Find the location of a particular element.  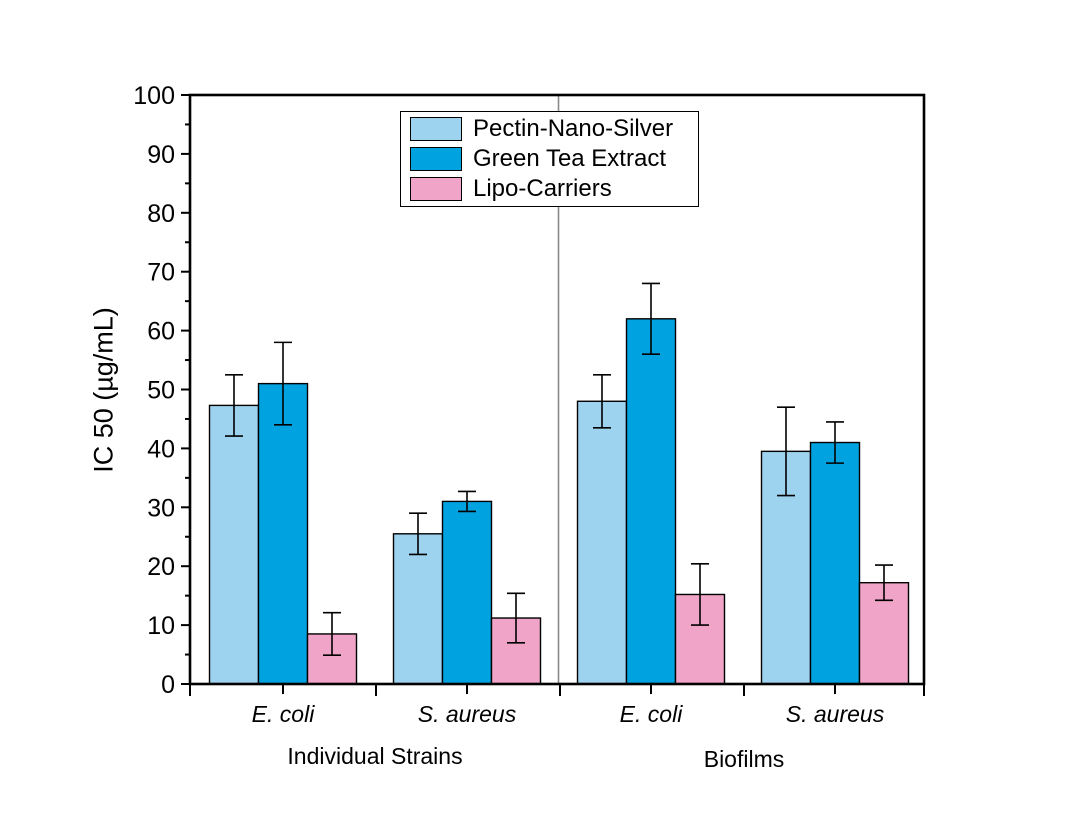

legend-swatch-lipo-carriers is located at coordinates (436, 188).